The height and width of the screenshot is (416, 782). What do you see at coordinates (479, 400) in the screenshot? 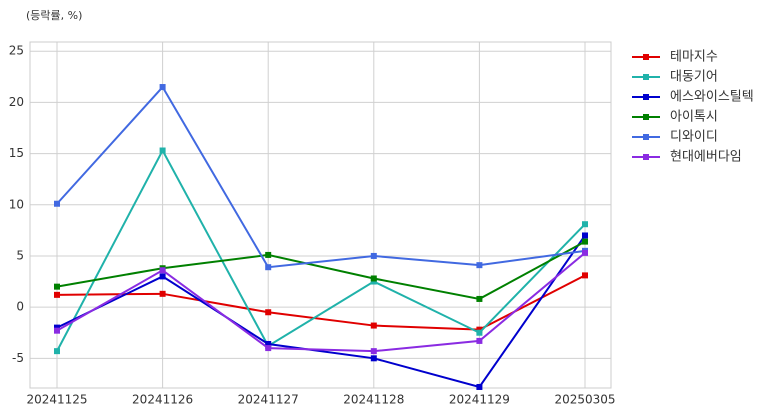
I see `x-tick-label: 20241129` at bounding box center [479, 400].